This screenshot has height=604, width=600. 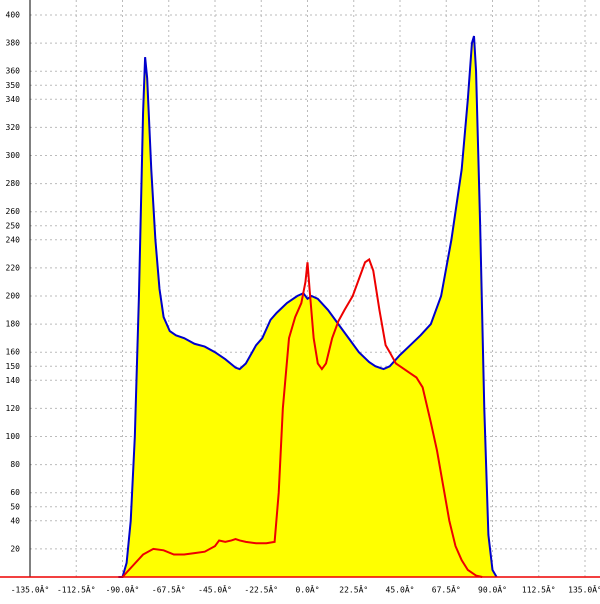 What do you see at coordinates (584, 589) in the screenshot?
I see `x-tick-label: 135.0Â°` at bounding box center [584, 589].